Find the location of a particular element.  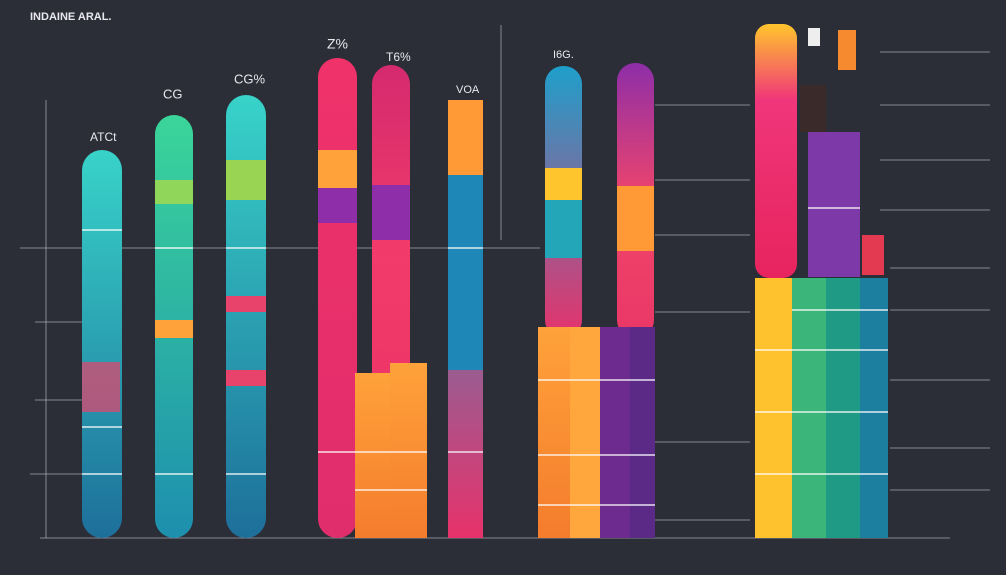

label: ATCt is located at coordinates (103, 137).